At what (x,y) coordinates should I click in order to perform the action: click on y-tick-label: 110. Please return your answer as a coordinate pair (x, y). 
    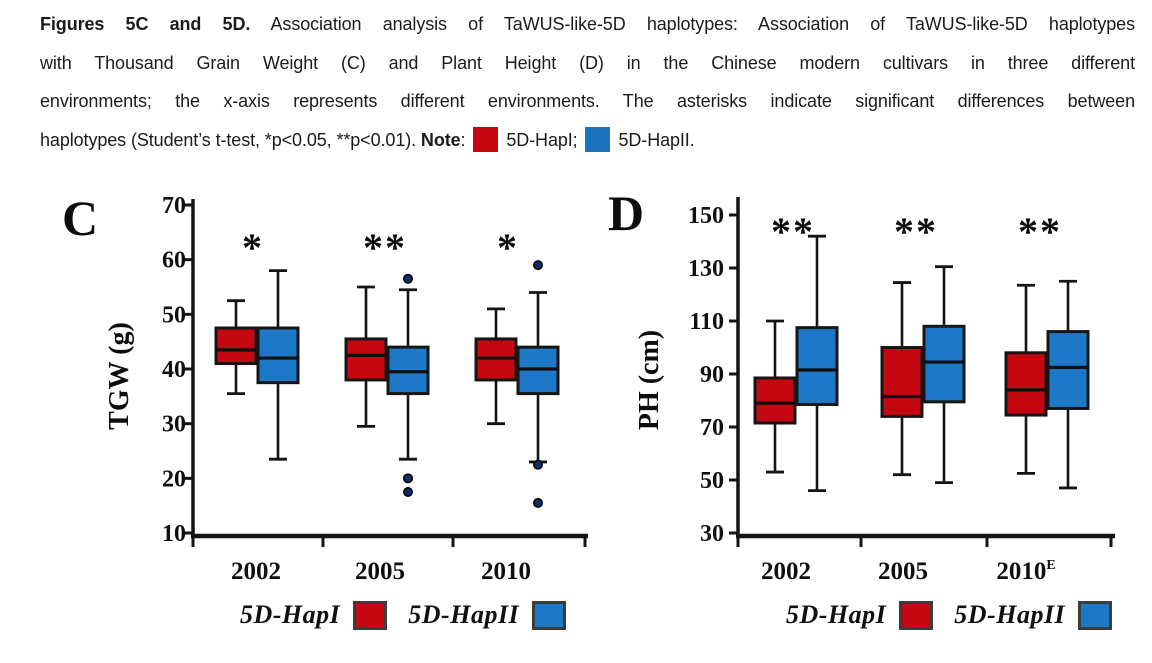
    Looking at the image, I should click on (706, 322).